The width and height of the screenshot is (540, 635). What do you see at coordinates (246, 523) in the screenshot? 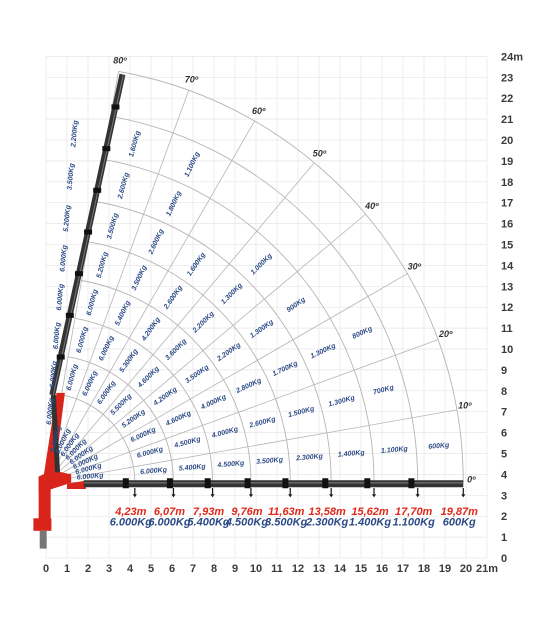
I see `capacity-value: 4.500Kg` at bounding box center [246, 523].